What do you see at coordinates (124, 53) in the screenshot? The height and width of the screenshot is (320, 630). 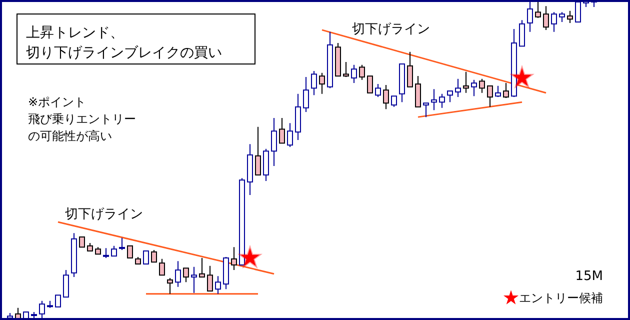 I see `text: 切り下げラインブレイクの買い` at bounding box center [124, 53].